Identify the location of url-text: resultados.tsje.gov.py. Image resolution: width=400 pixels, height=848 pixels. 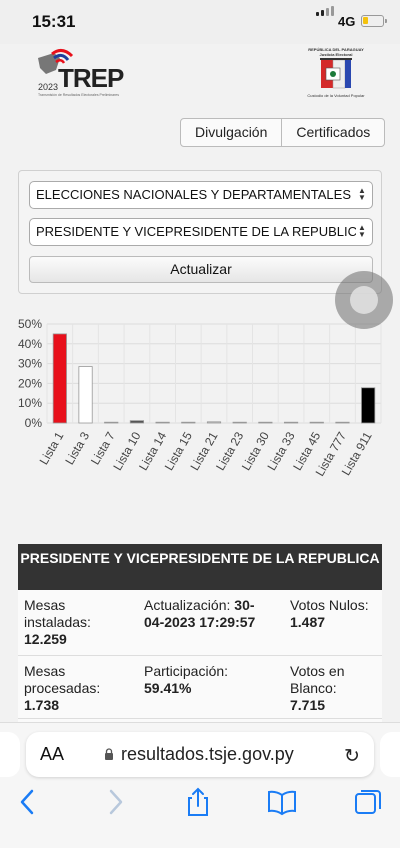
(207, 754).